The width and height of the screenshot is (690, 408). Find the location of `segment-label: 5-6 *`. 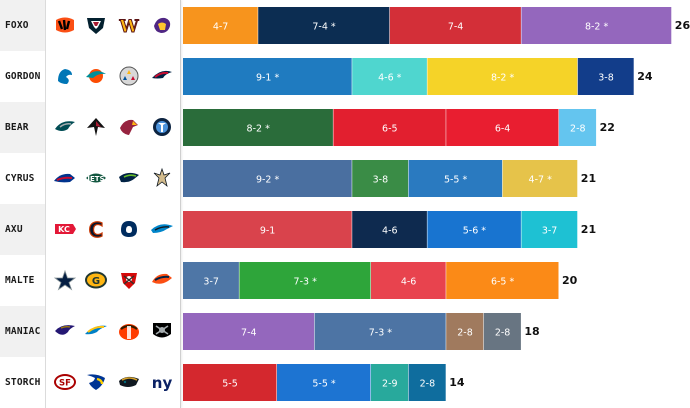

segment-label: 5-6 * is located at coordinates (475, 231).